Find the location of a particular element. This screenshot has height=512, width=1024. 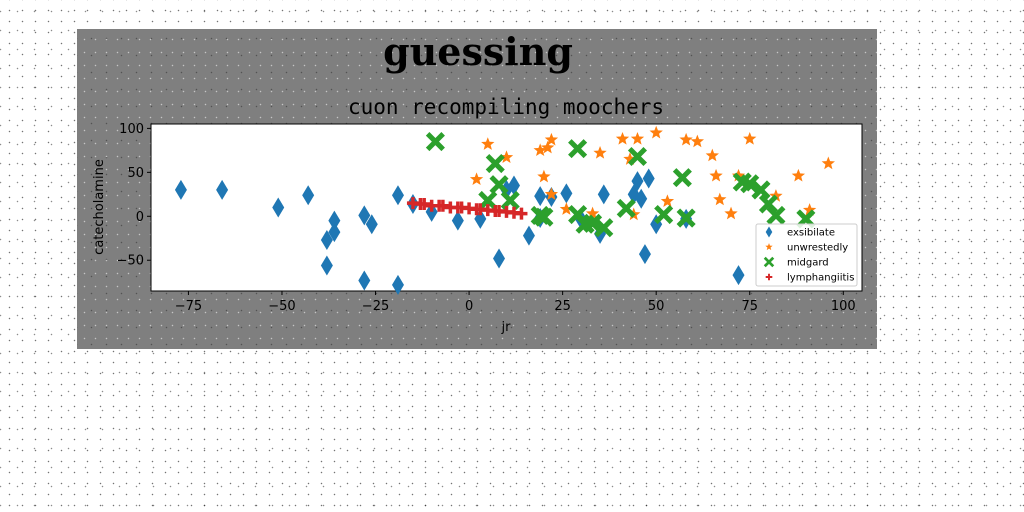

y-tick-label: −50 is located at coordinates (130, 261).